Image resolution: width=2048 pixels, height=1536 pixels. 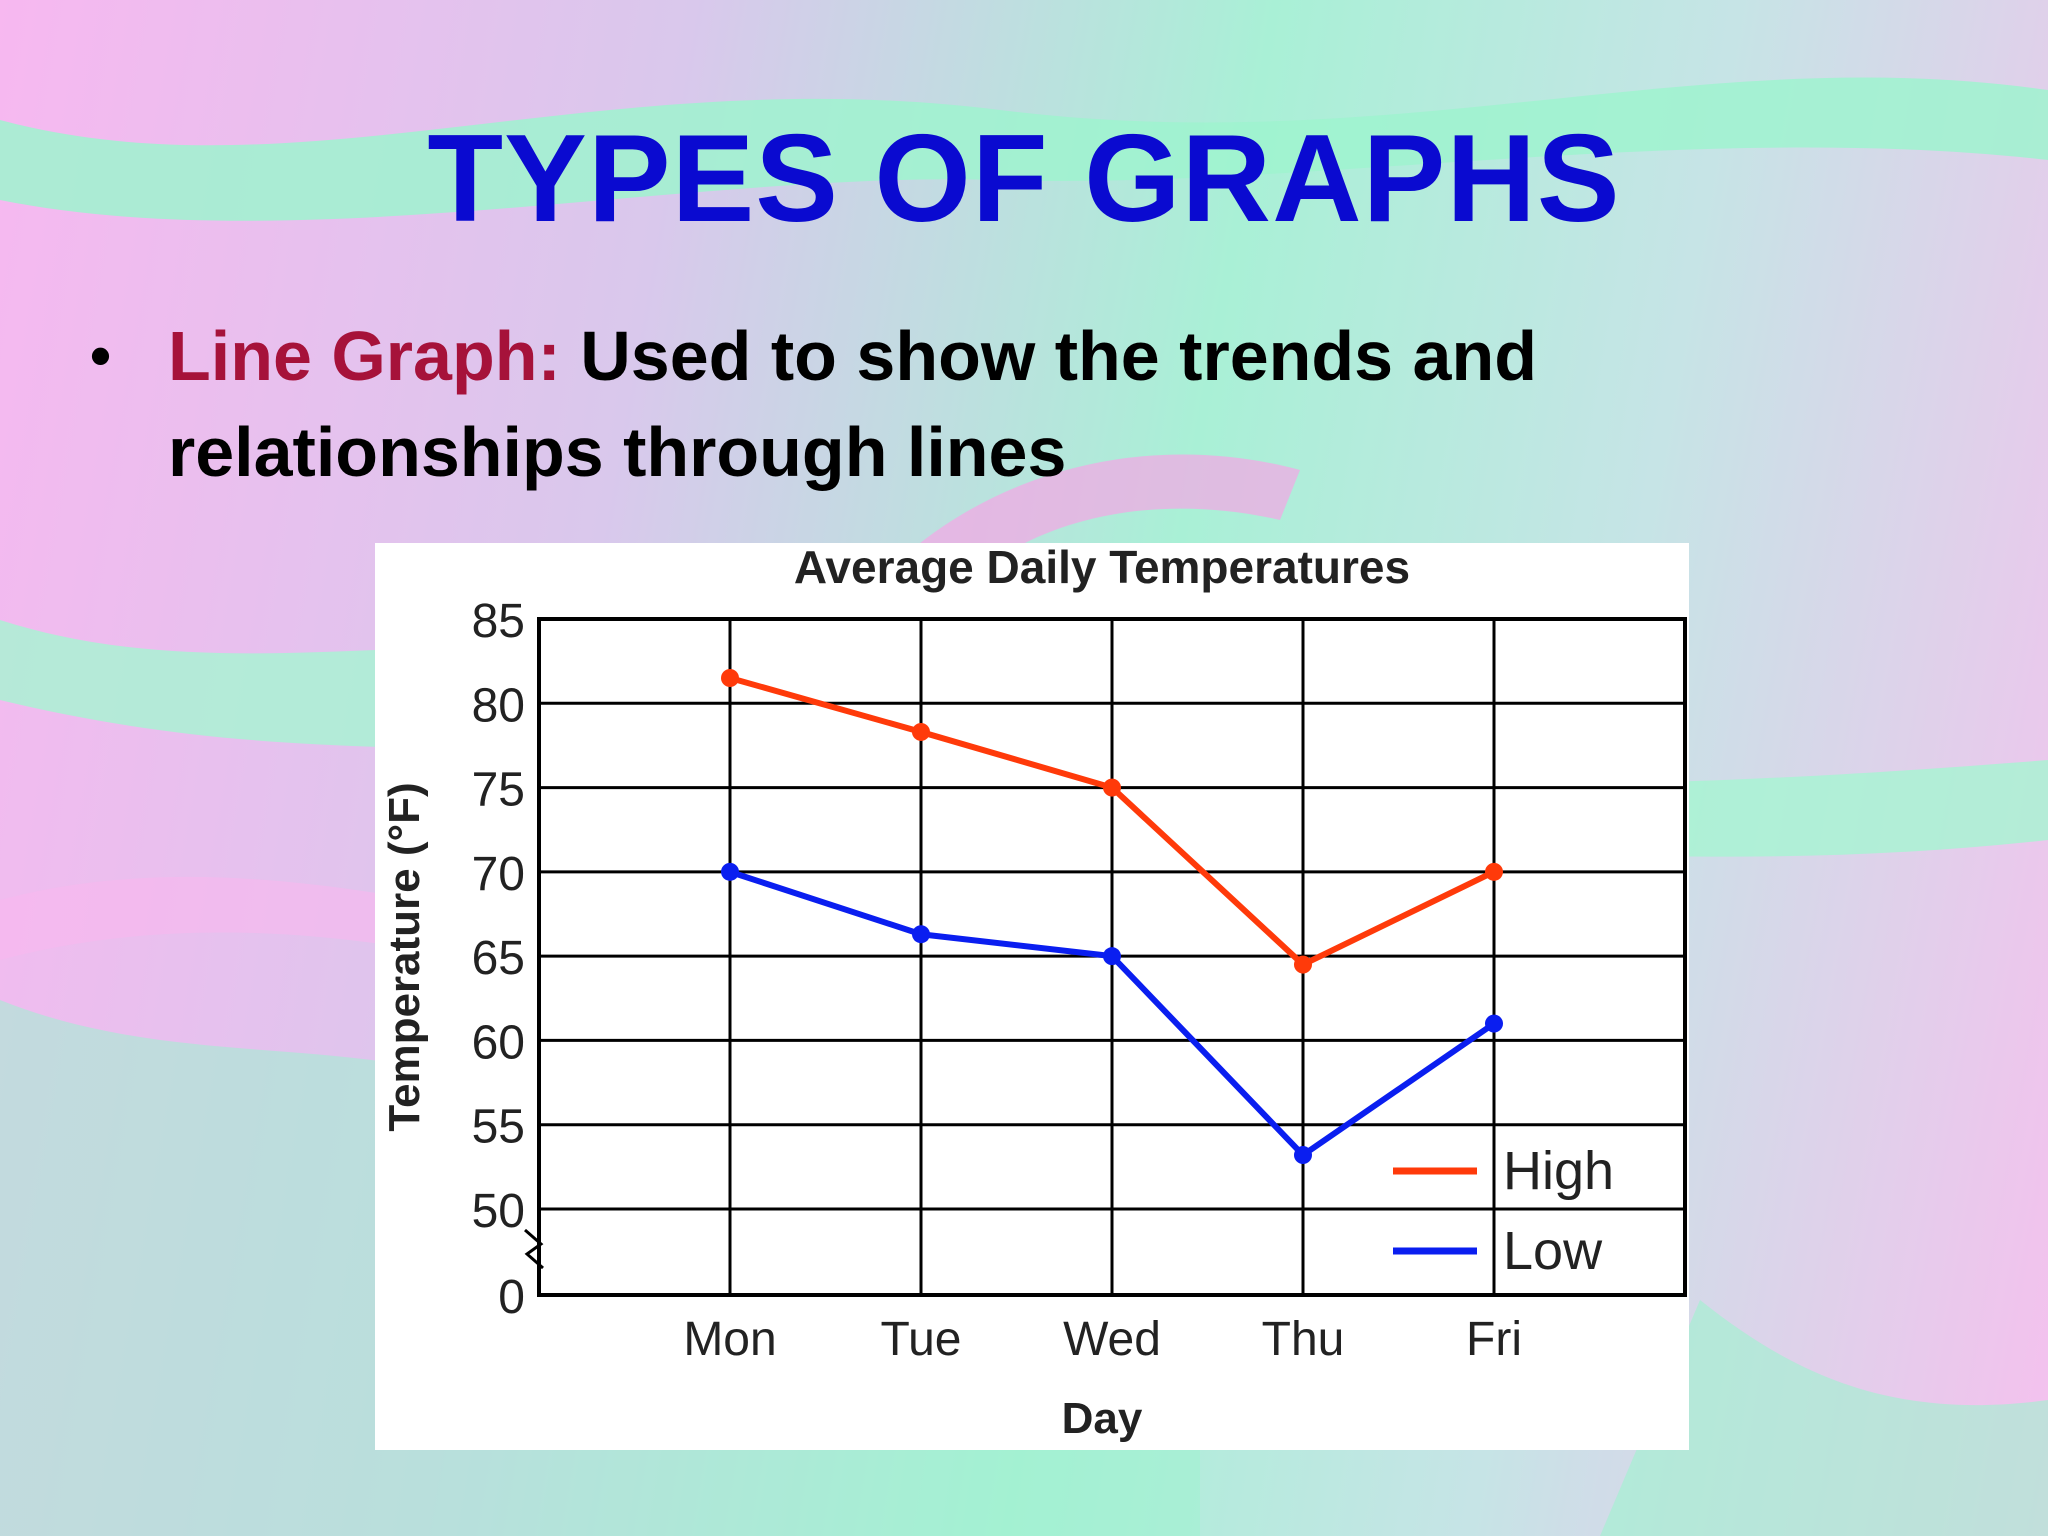 I want to click on y-tick-label: 60, so click(x=498, y=1042).